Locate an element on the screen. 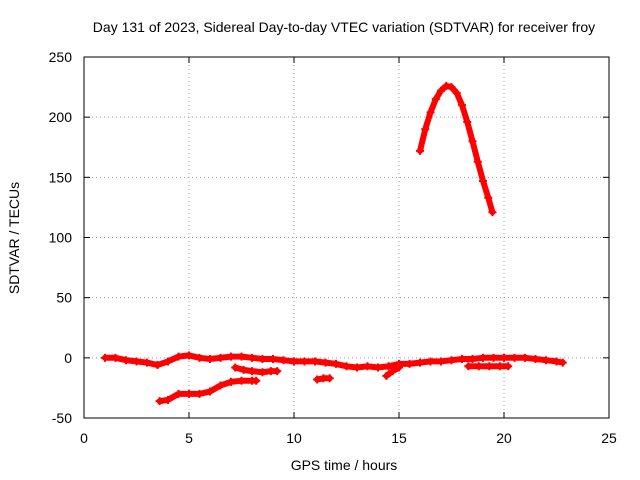  y-tick-label: 200 is located at coordinates (61, 117).